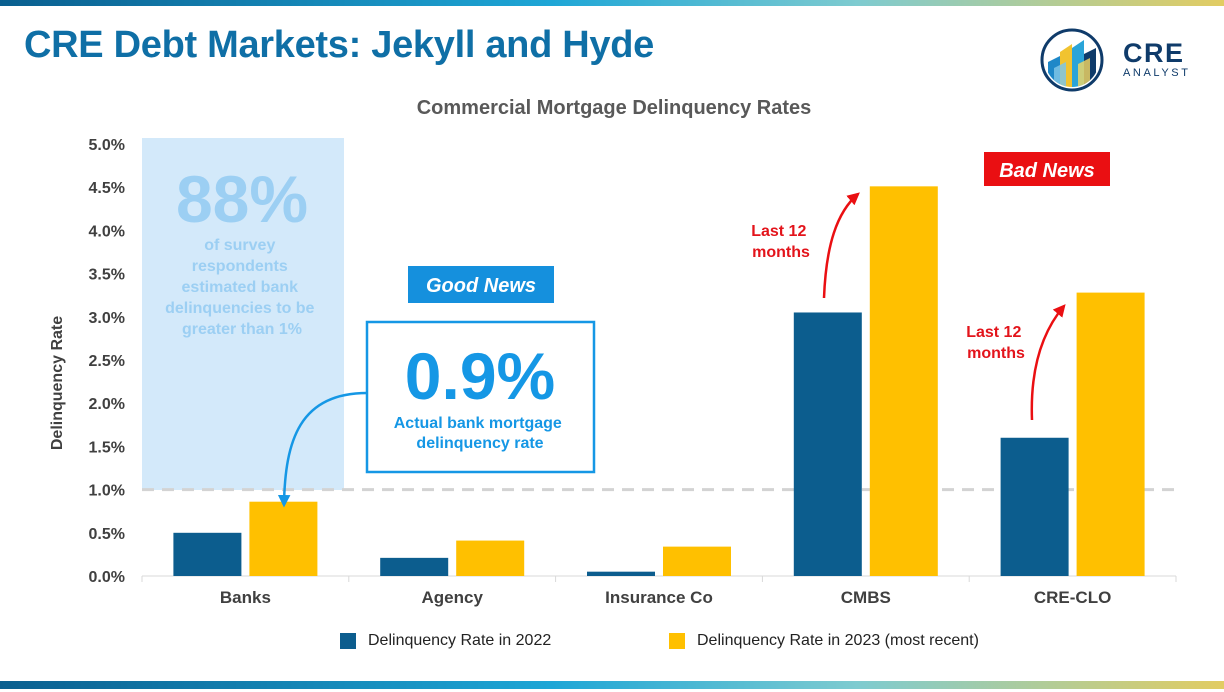  I want to click on legend-label-2022: Delinquency Rate in 2022, so click(460, 640).